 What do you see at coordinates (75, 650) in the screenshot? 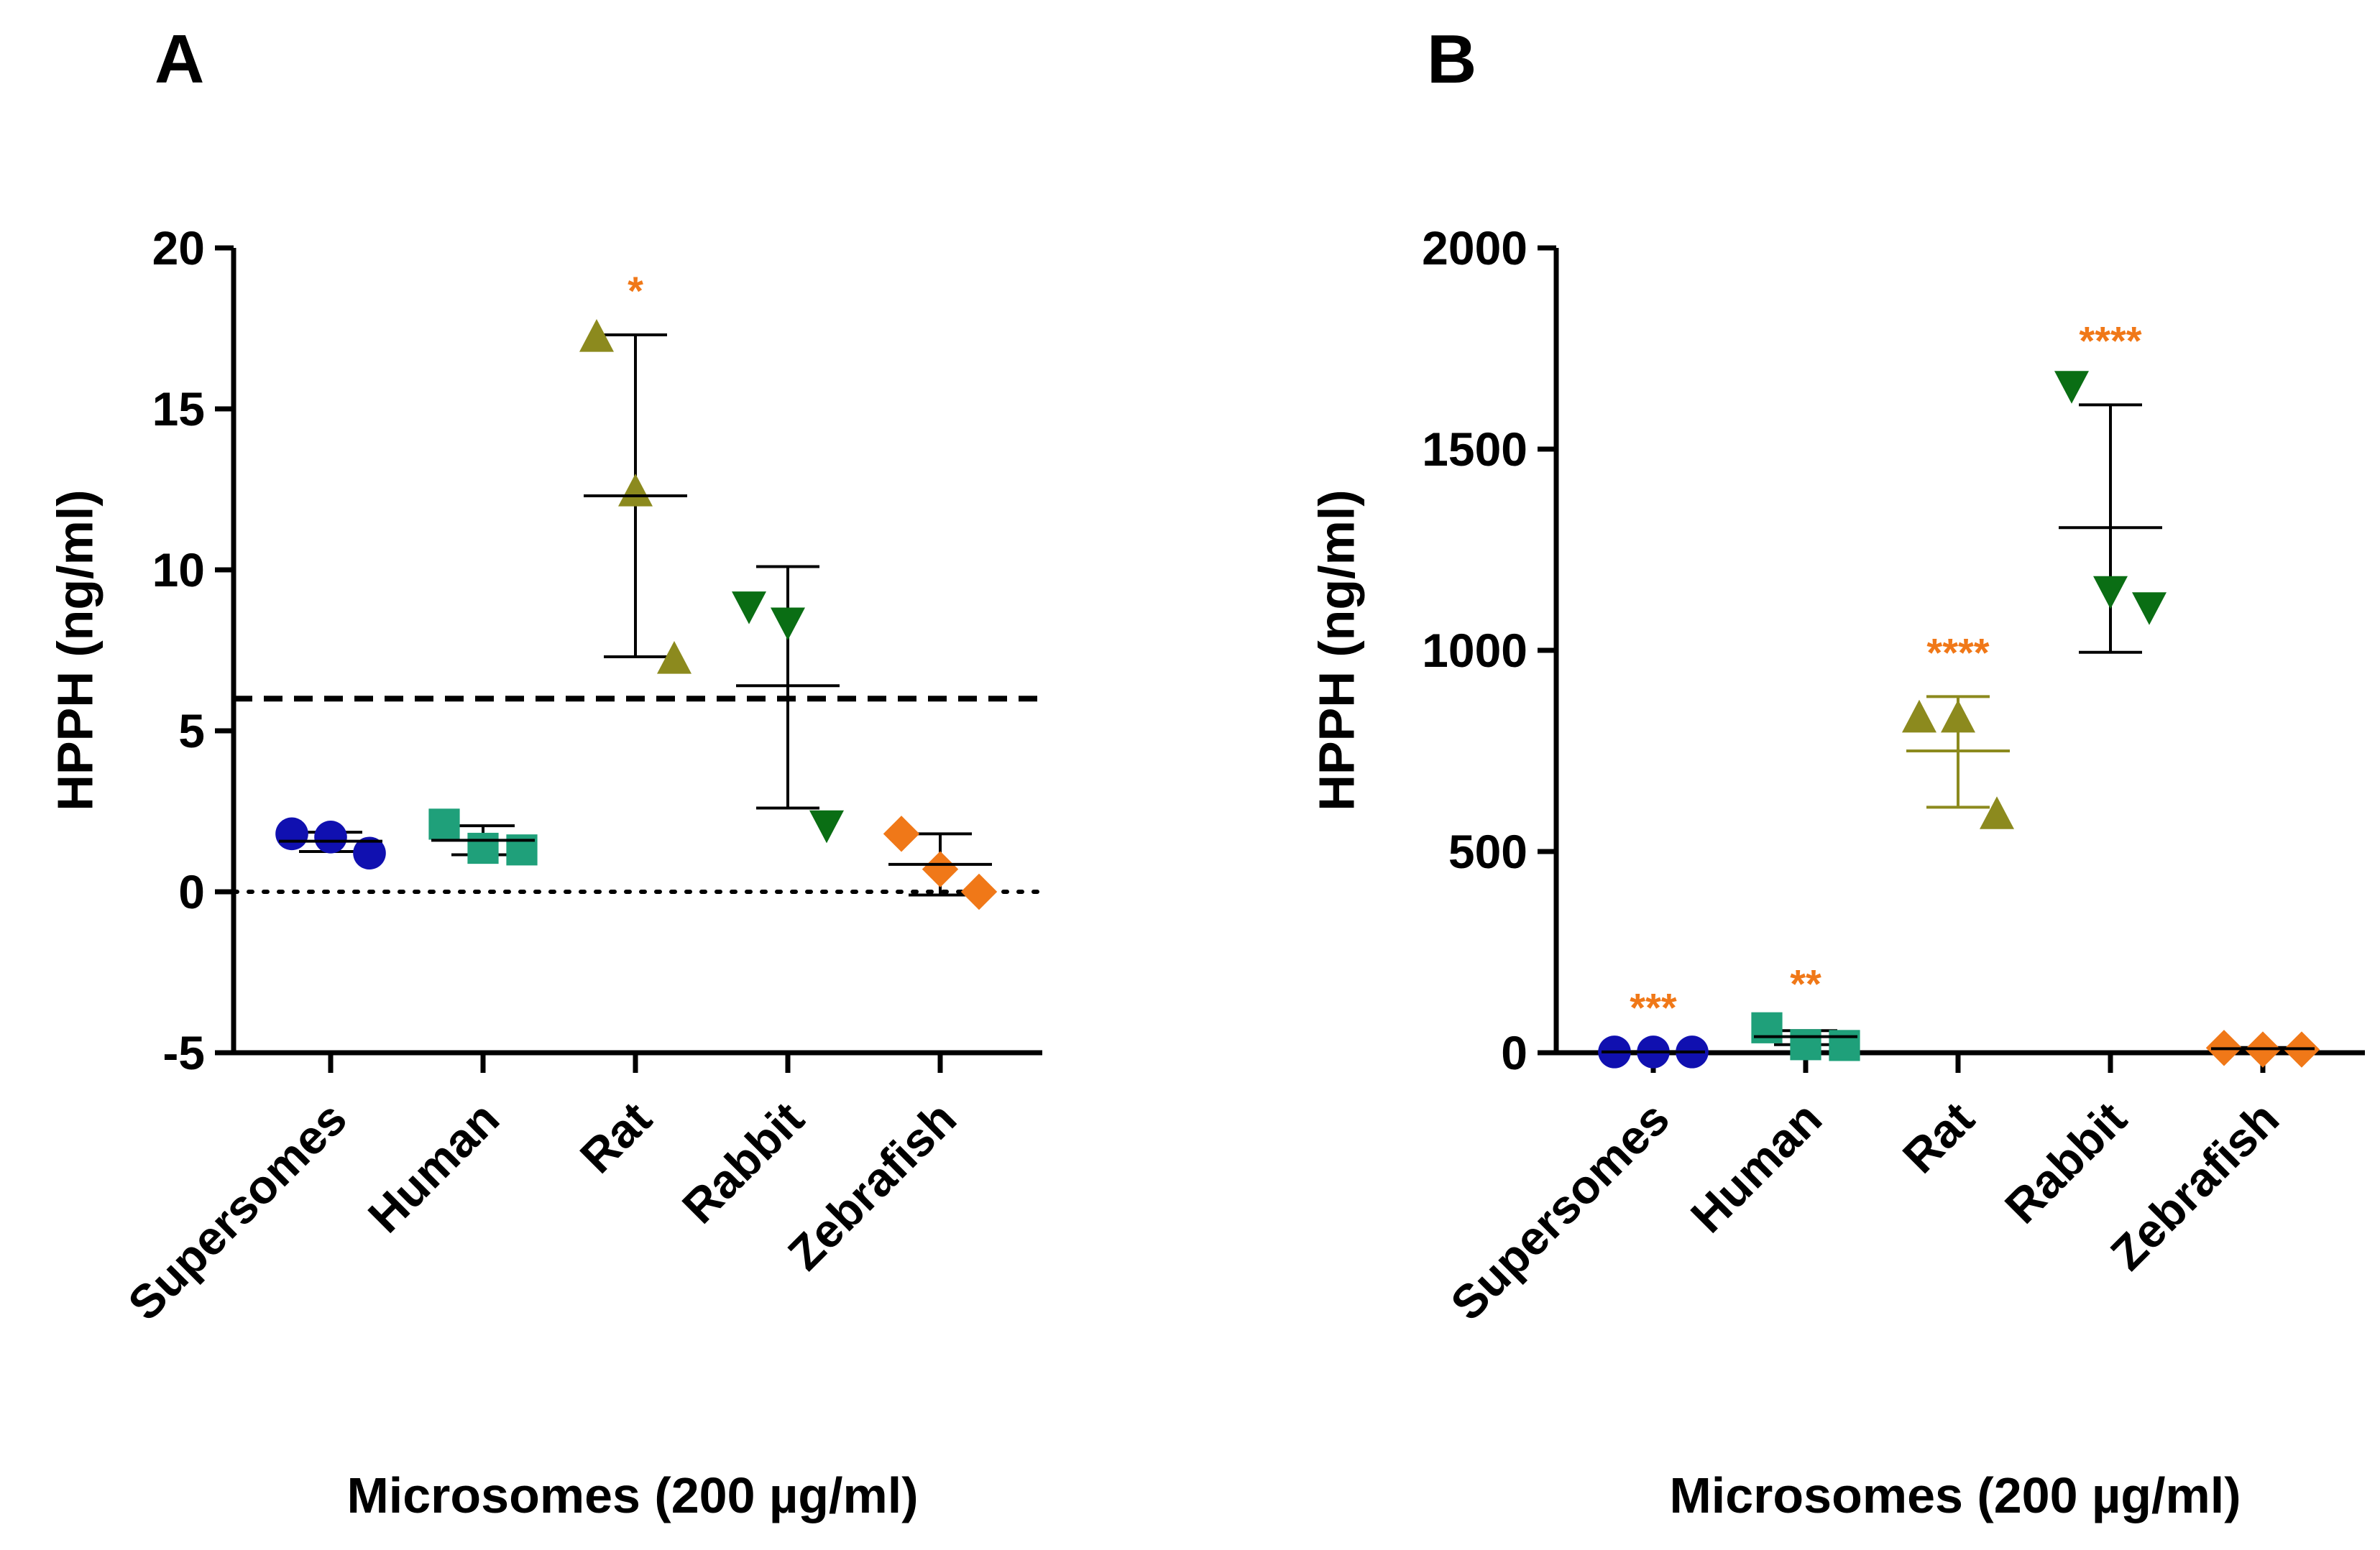
I see `panel-a-y-axis-title: HPPH (ng/ml)` at bounding box center [75, 650].